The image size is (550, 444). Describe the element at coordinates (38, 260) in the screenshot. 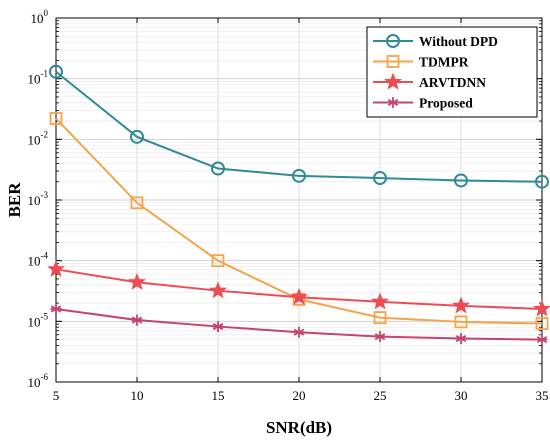

I see `y-tick-label: 10⁻⁴` at that location.